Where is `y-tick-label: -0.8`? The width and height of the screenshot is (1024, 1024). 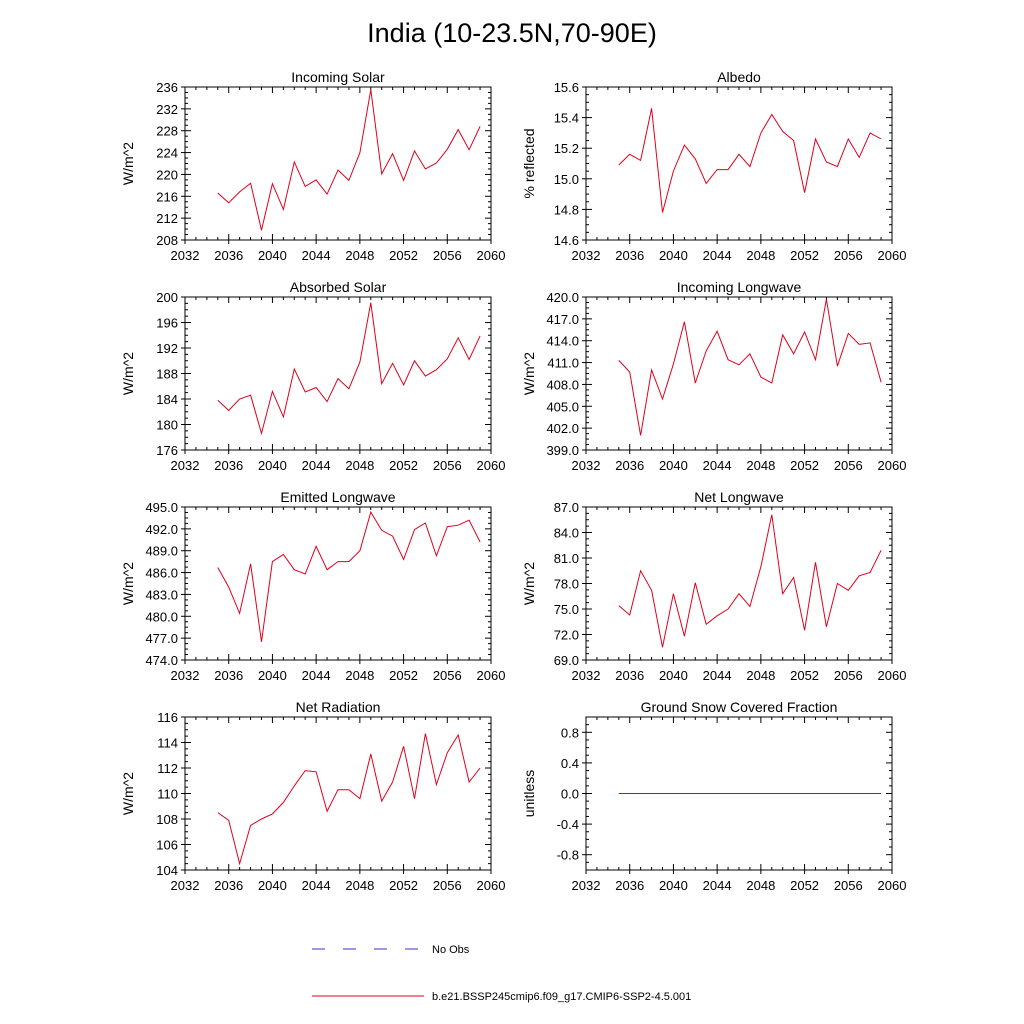 y-tick-label: -0.8 is located at coordinates (568, 855).